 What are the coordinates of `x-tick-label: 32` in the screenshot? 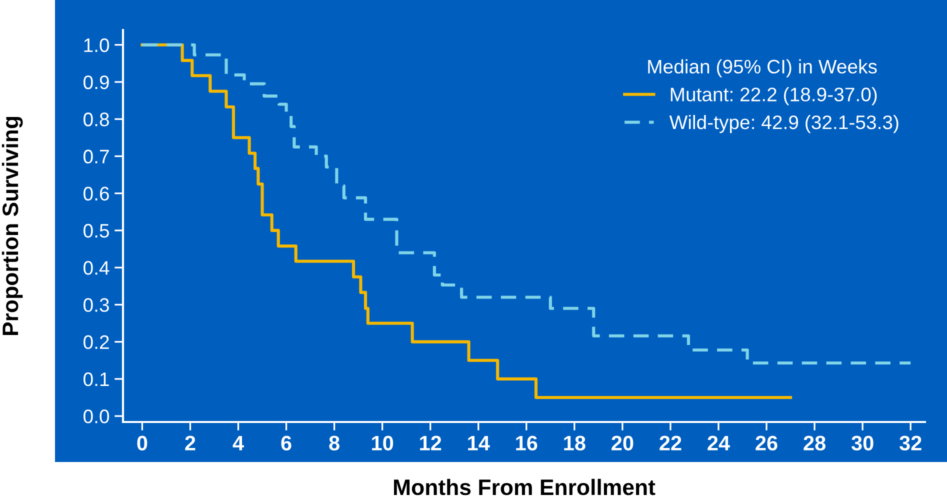 It's located at (910, 443).